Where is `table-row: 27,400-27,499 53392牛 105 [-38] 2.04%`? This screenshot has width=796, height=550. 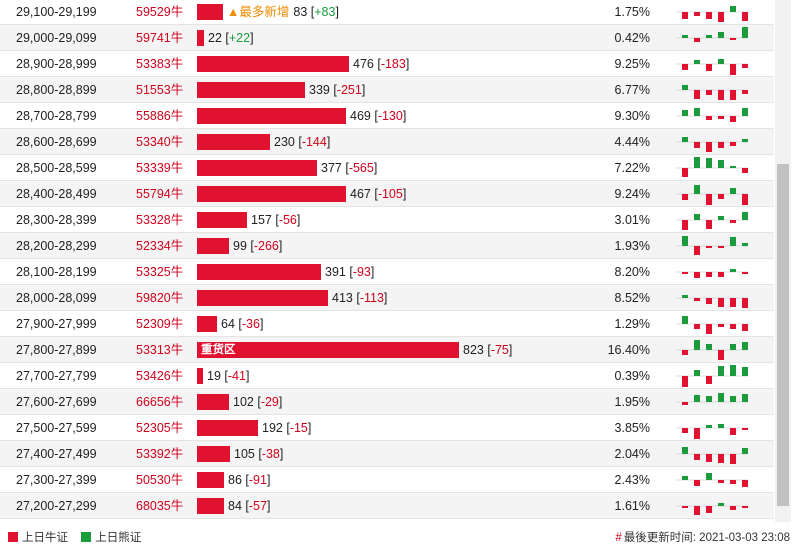 table-row: 27,400-27,499 53392牛 105 [-38] 2.04% is located at coordinates (387, 454).